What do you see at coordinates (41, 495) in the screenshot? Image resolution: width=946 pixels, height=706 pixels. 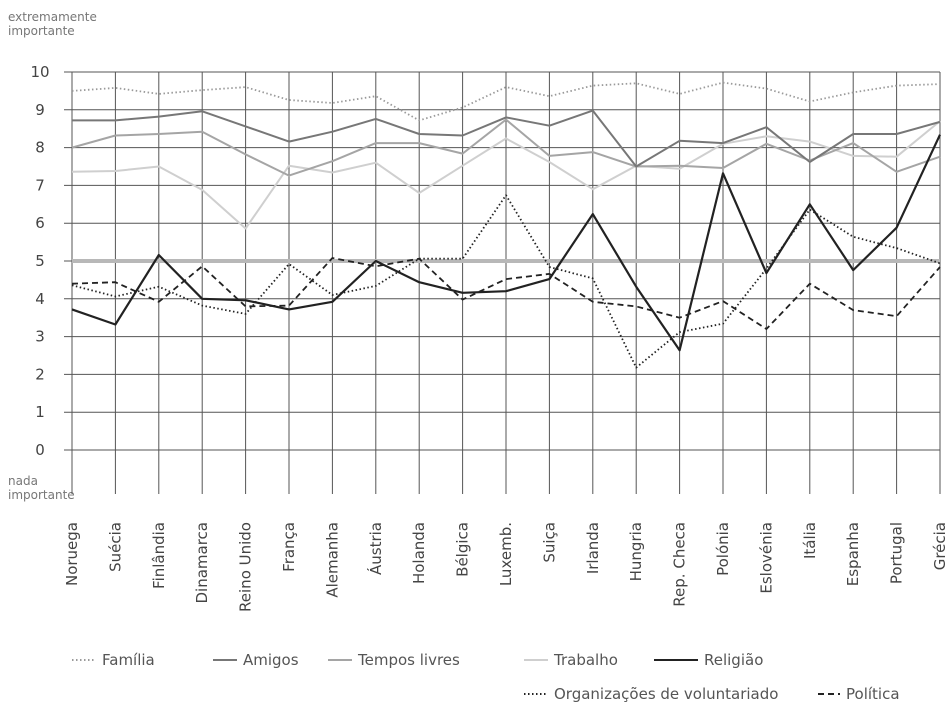 I see `y-axis-bottom-label-line2: importante` at bounding box center [41, 495].